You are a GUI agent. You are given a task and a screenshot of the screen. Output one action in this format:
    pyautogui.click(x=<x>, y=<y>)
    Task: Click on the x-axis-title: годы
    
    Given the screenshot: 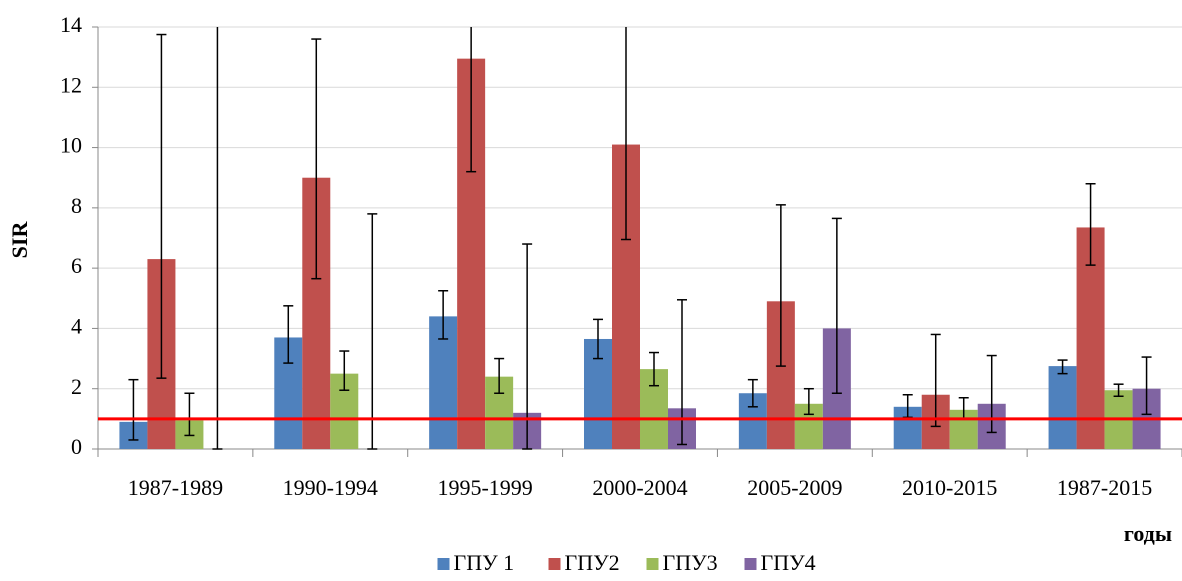 What is the action you would take?
    pyautogui.click(x=1148, y=533)
    